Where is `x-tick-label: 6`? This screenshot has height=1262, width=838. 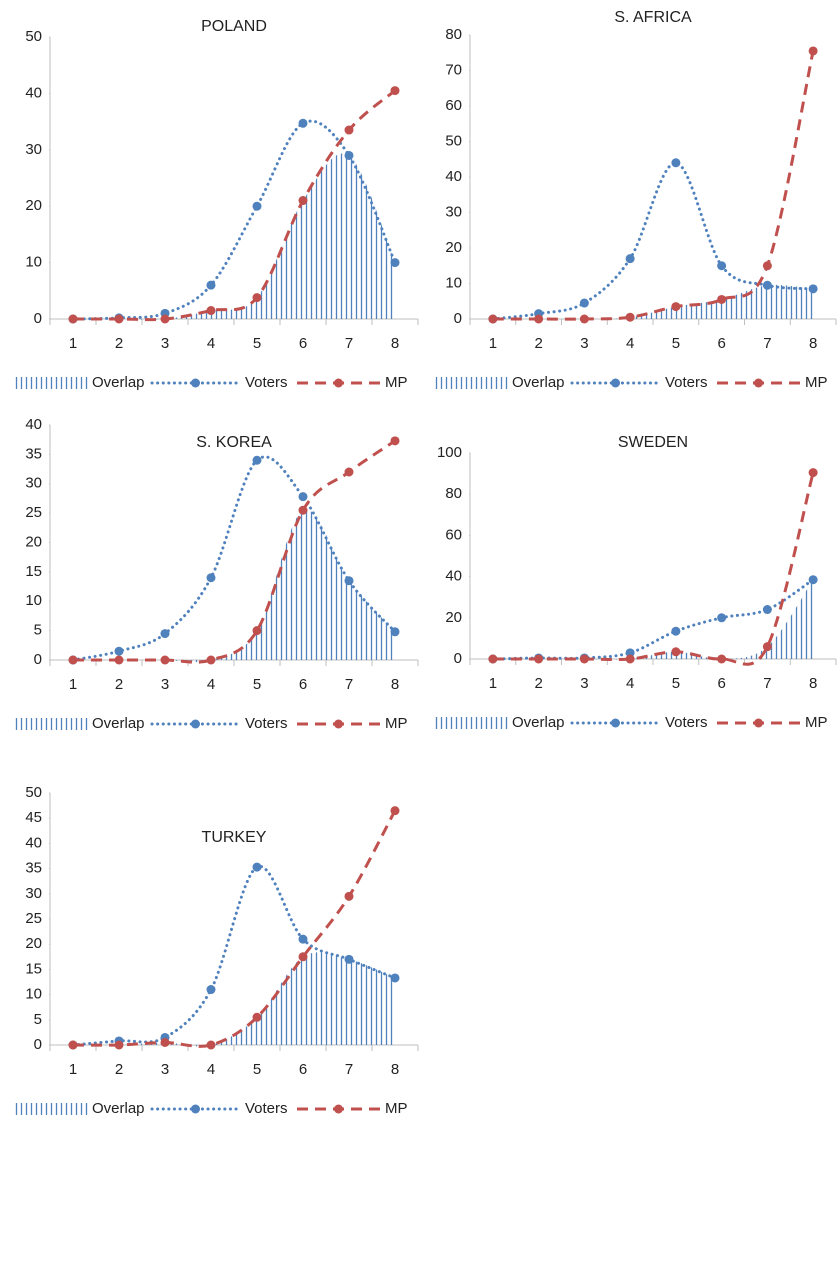 x-tick-label: 6 is located at coordinates (303, 684).